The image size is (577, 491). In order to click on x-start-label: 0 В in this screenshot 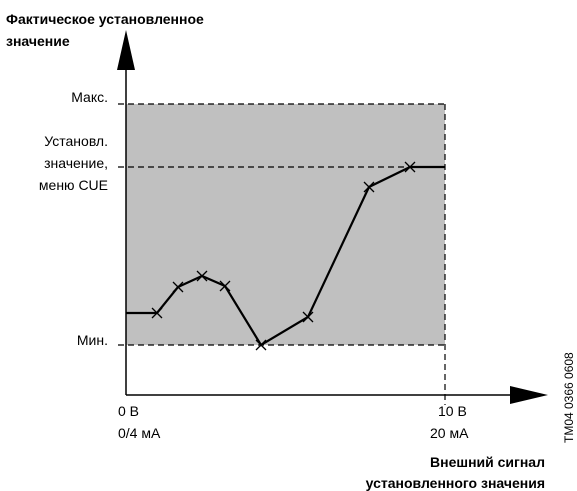, I will do `click(128, 411)`.